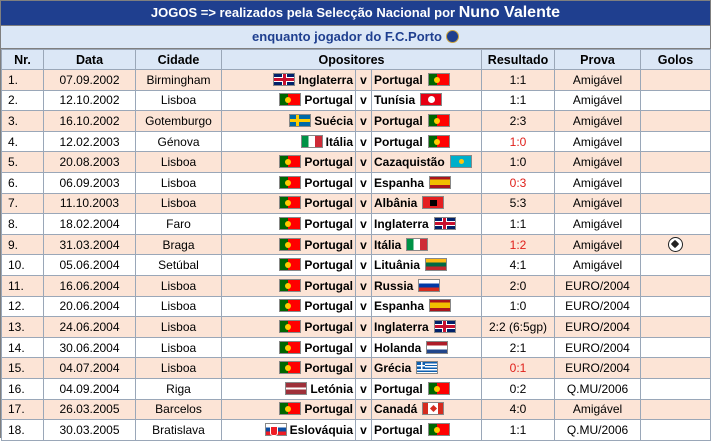  Describe the element at coordinates (178, 80) in the screenshot. I see `cell-cidade: Birmingham` at that location.